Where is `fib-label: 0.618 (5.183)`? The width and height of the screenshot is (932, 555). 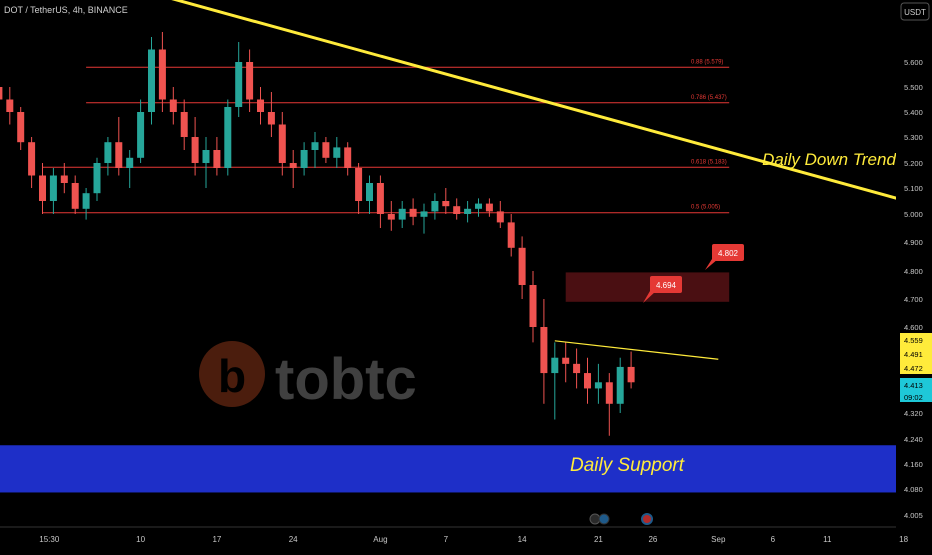 fib-label: 0.618 (5.183) is located at coordinates (709, 162).